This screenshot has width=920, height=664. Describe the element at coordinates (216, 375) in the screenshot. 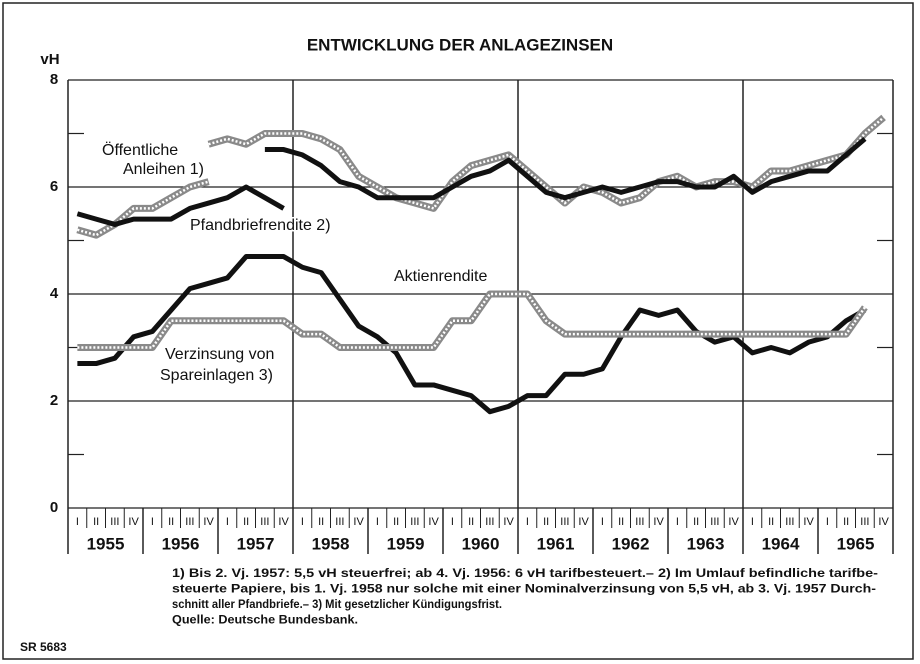

I see `series-label: Spareinlagen 3)` at that location.